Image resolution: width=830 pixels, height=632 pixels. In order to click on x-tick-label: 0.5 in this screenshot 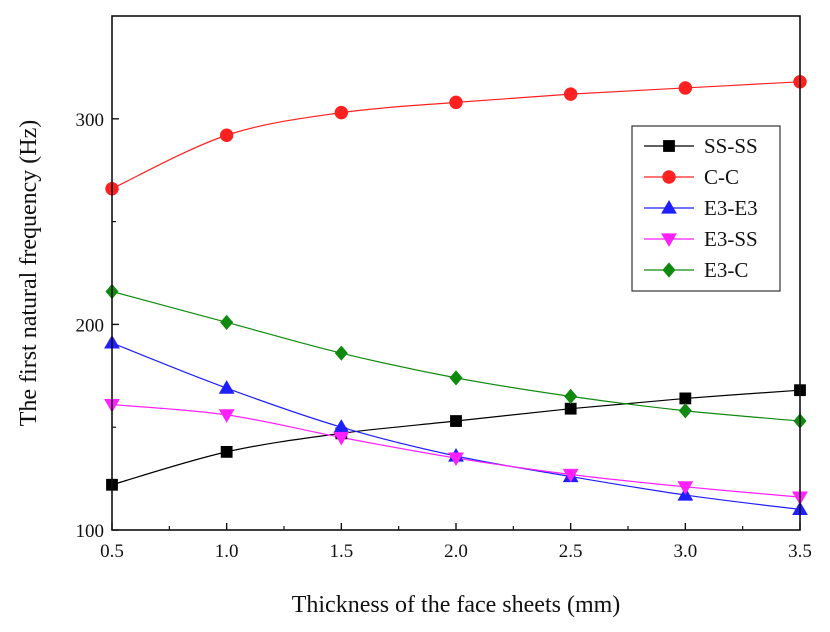, I will do `click(112, 551)`.